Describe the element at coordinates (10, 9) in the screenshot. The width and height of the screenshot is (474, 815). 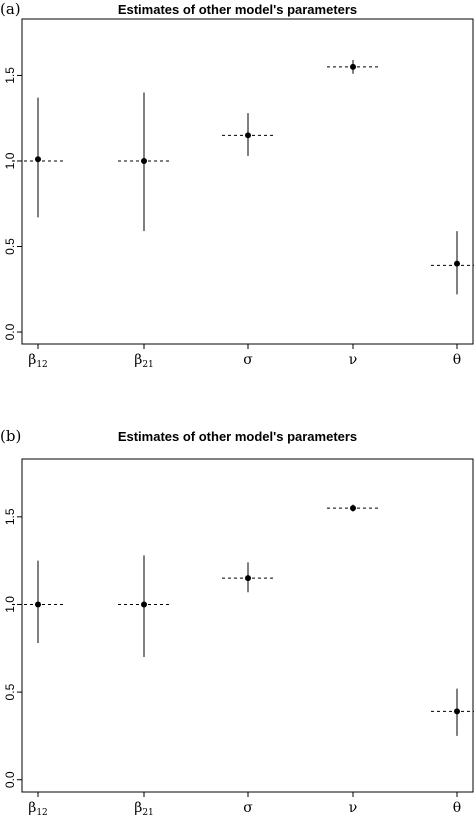
I see `panel-label: (a)` at that location.